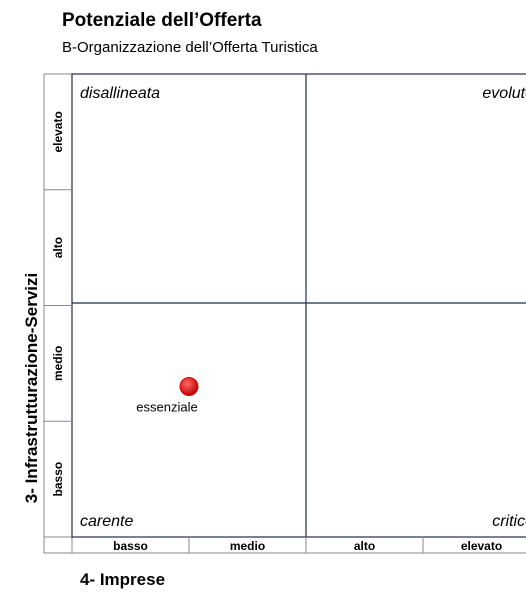 The image size is (526, 592). Describe the element at coordinates (509, 521) in the screenshot. I see `quadrant-label: critico` at that location.